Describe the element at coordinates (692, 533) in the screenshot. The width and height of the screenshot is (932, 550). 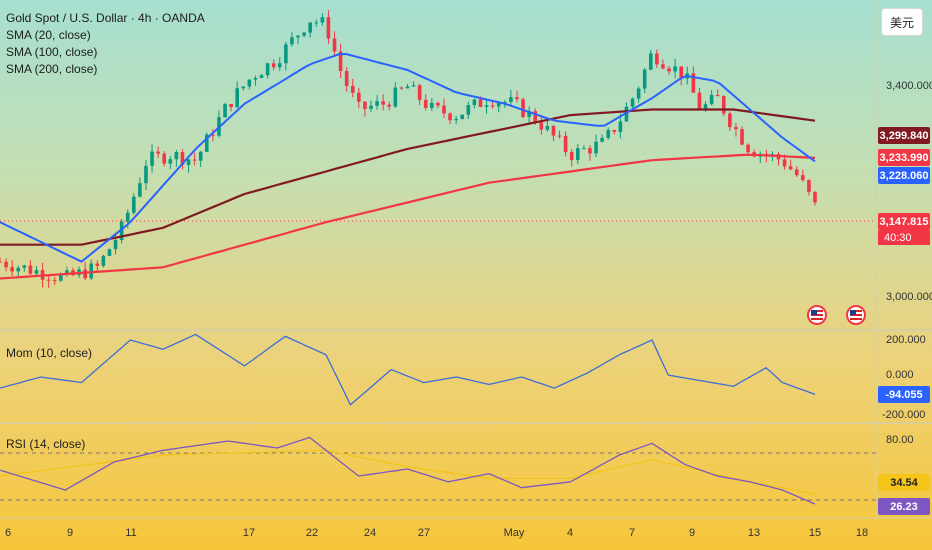
I see `time-tick: 9` at that location.